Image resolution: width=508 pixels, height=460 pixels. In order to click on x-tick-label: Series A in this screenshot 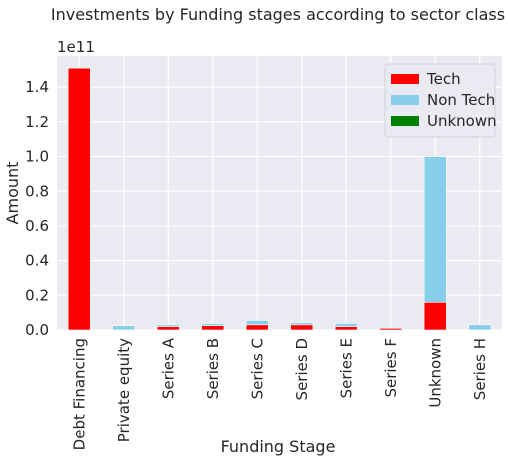, I will do `click(168, 368)`.